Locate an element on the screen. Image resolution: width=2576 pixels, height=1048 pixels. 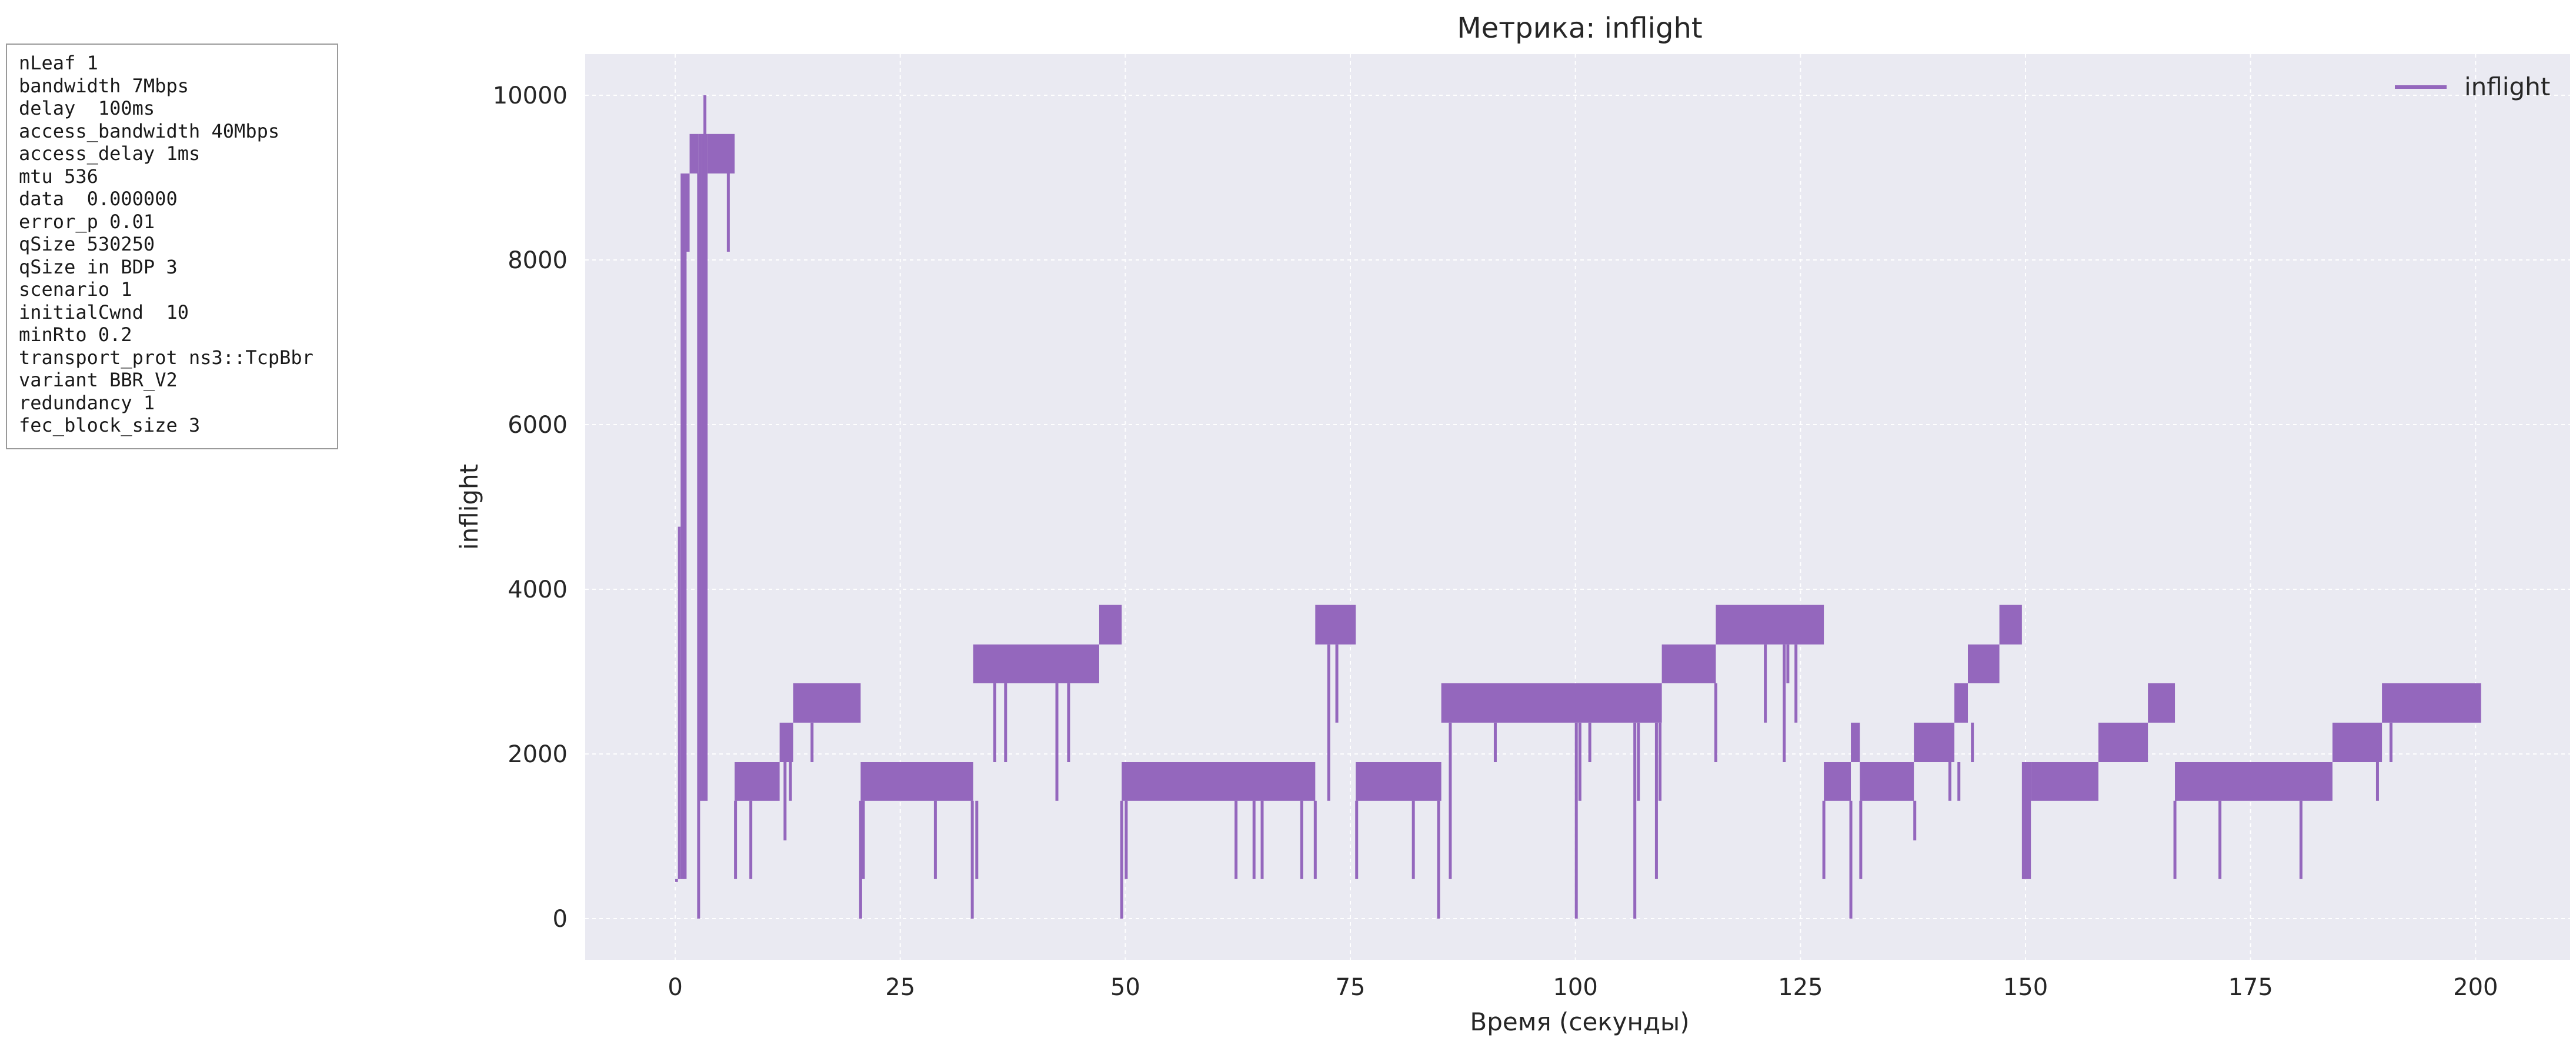
param-line: data 0.000000 is located at coordinates (98, 199).